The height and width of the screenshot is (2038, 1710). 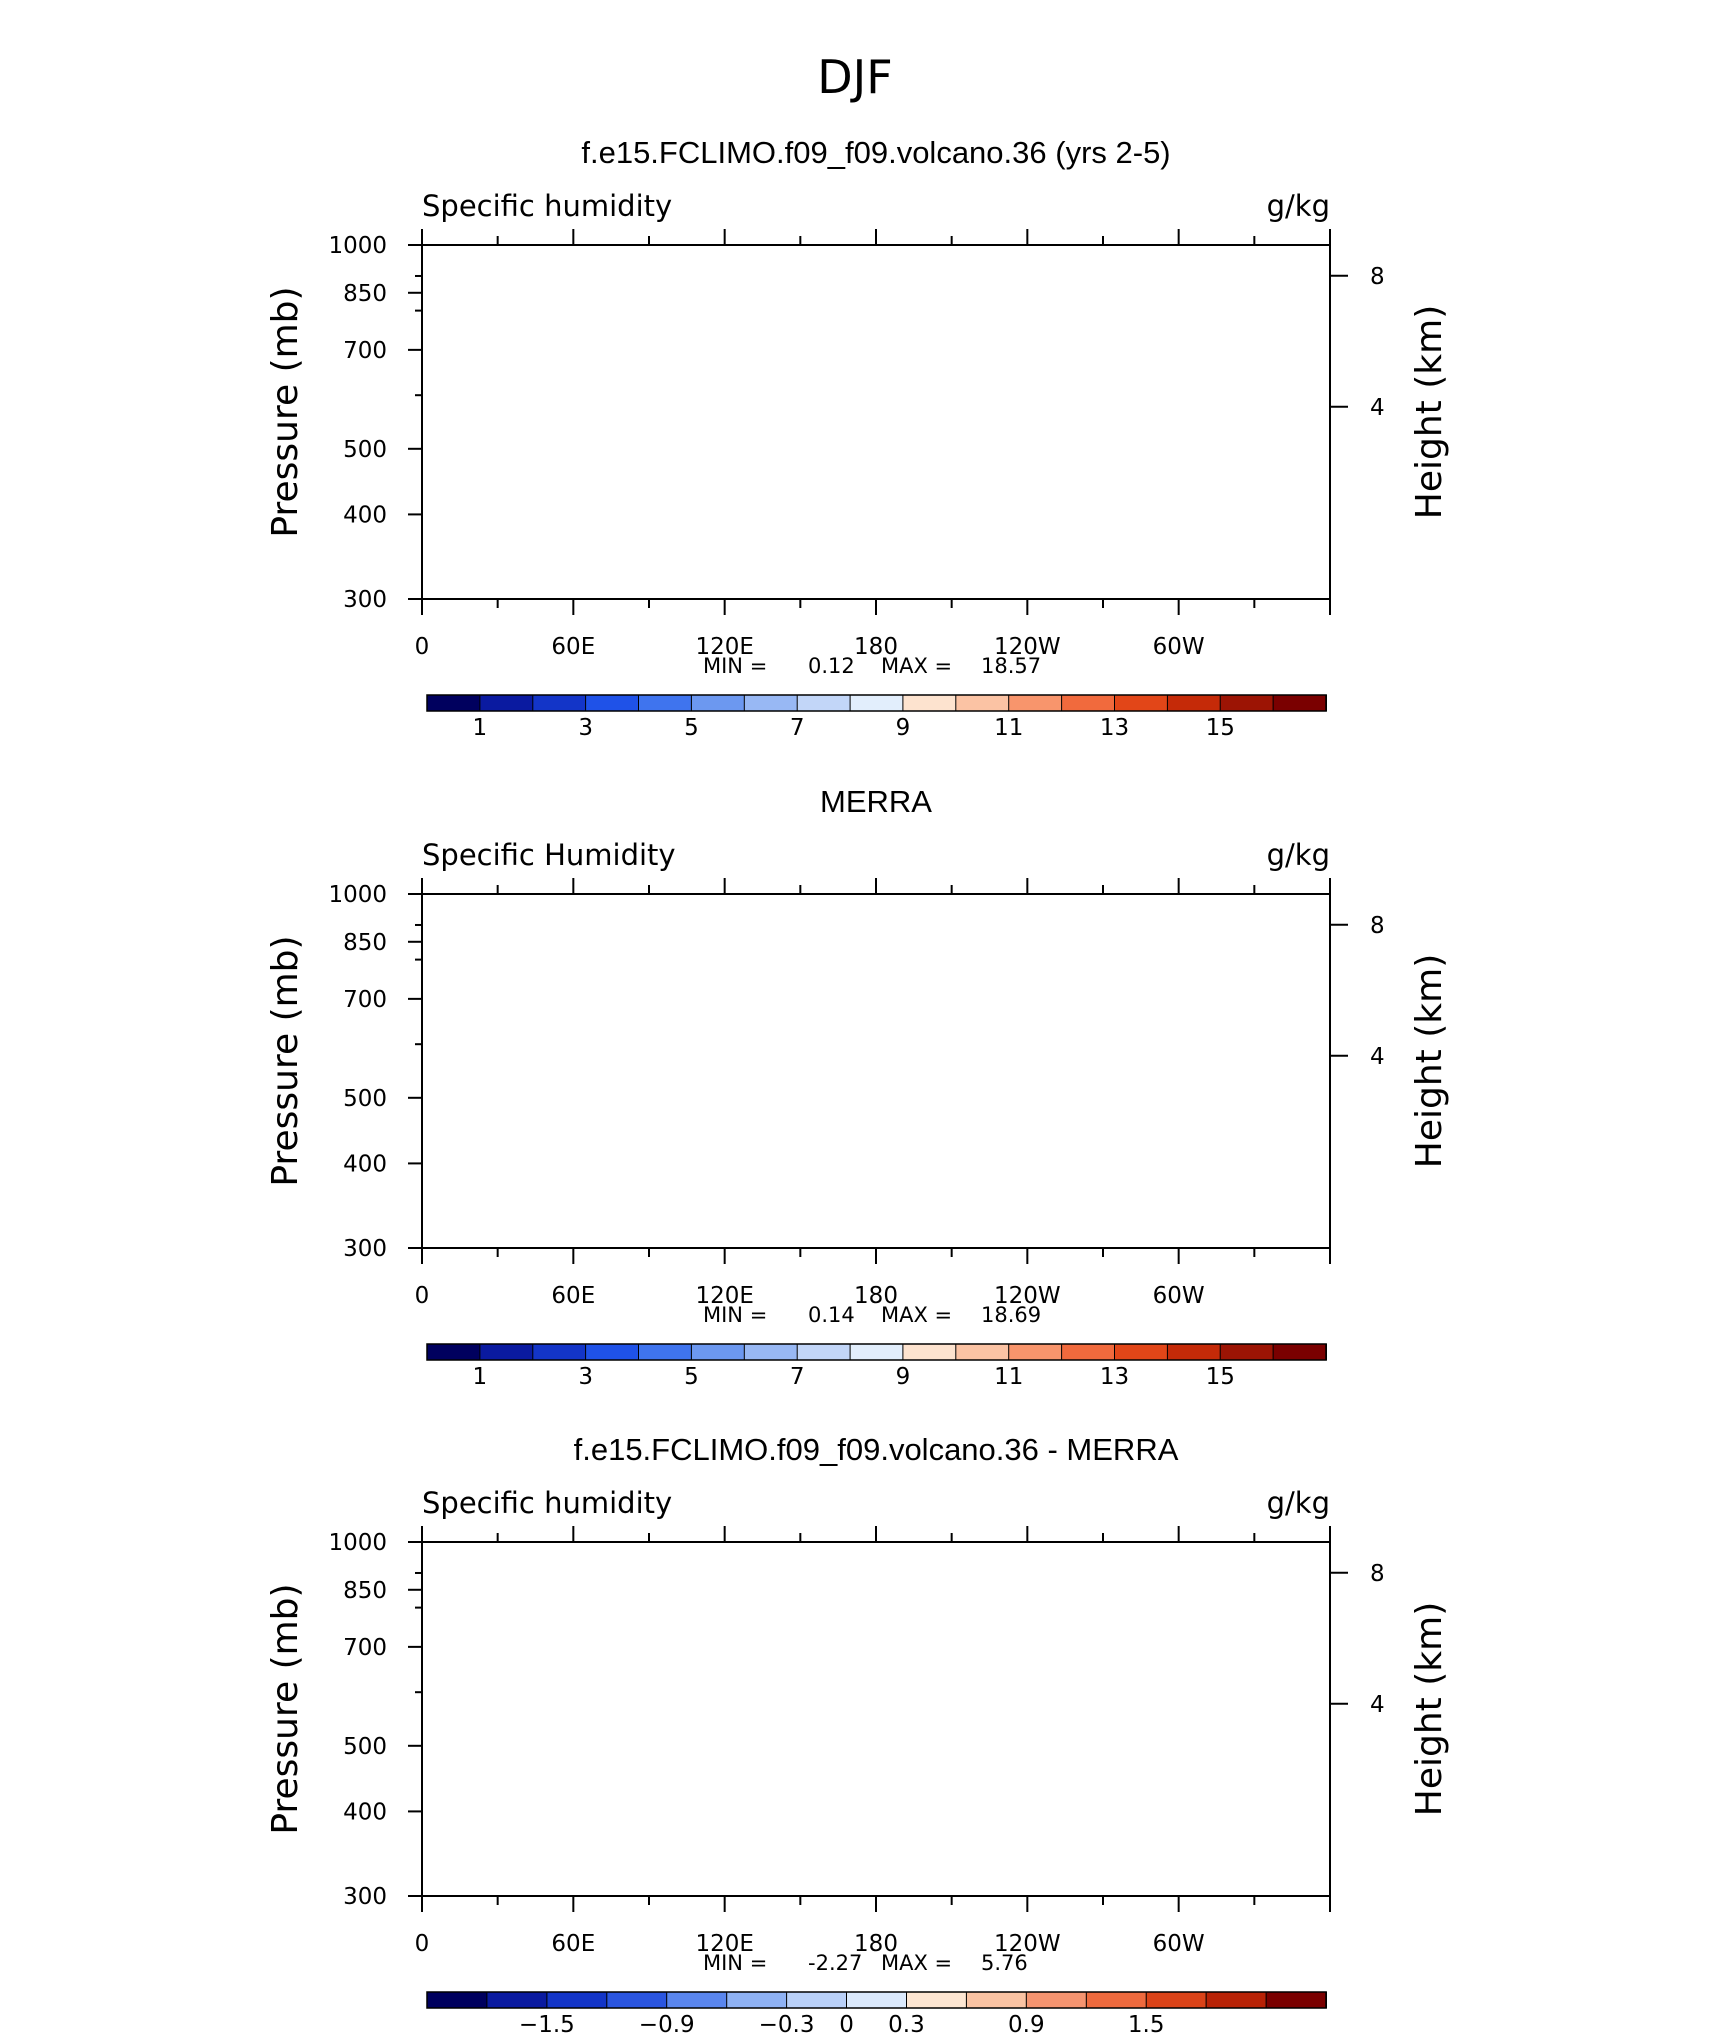 What do you see at coordinates (1220, 728) in the screenshot?
I see `colorbar-label: 15` at bounding box center [1220, 728].